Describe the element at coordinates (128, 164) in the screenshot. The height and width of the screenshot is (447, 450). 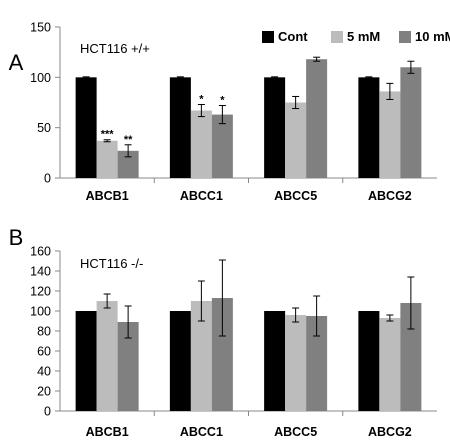
I see `panel-a-bar-abcb1-10mm` at that location.